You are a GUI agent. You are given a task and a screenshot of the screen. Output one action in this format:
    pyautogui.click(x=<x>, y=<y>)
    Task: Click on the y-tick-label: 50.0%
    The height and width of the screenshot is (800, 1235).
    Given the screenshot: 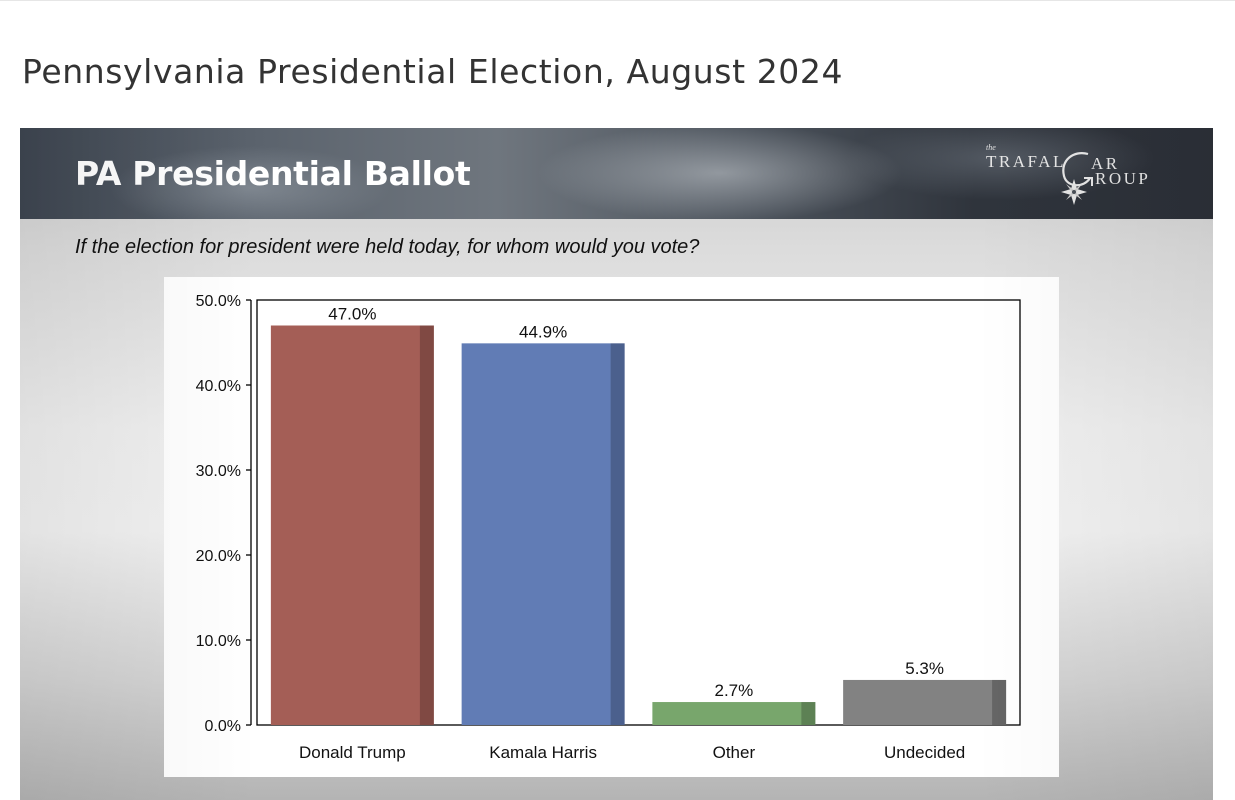 What is the action you would take?
    pyautogui.click(x=218, y=301)
    